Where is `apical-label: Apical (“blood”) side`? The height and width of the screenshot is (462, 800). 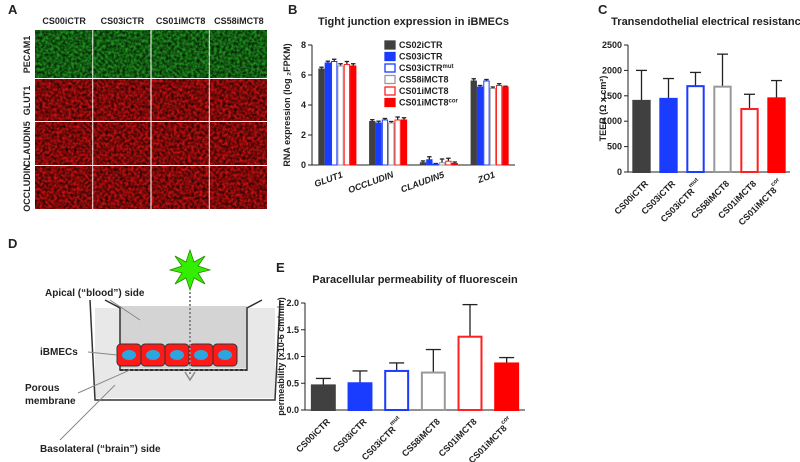 apical-label: Apical (“blood”) side is located at coordinates (95, 293).